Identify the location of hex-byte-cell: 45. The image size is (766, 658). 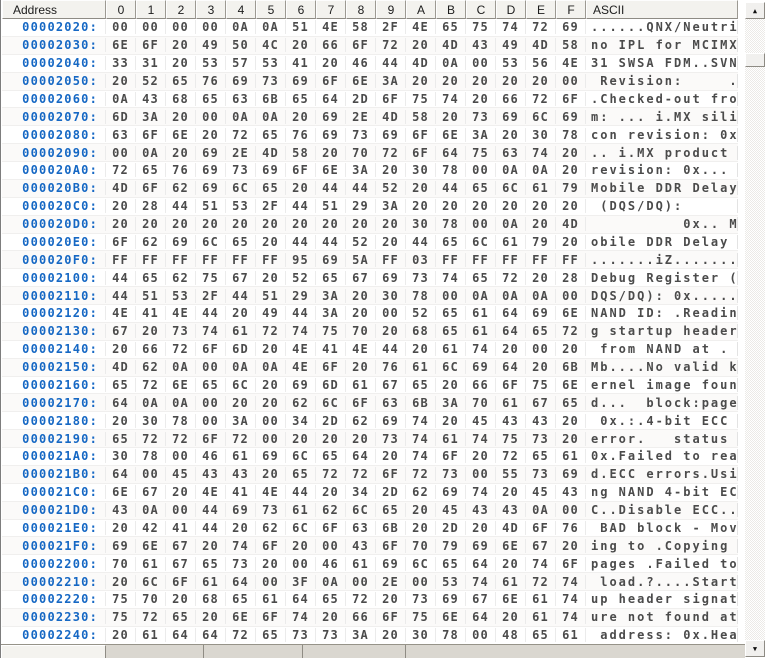
(481, 420).